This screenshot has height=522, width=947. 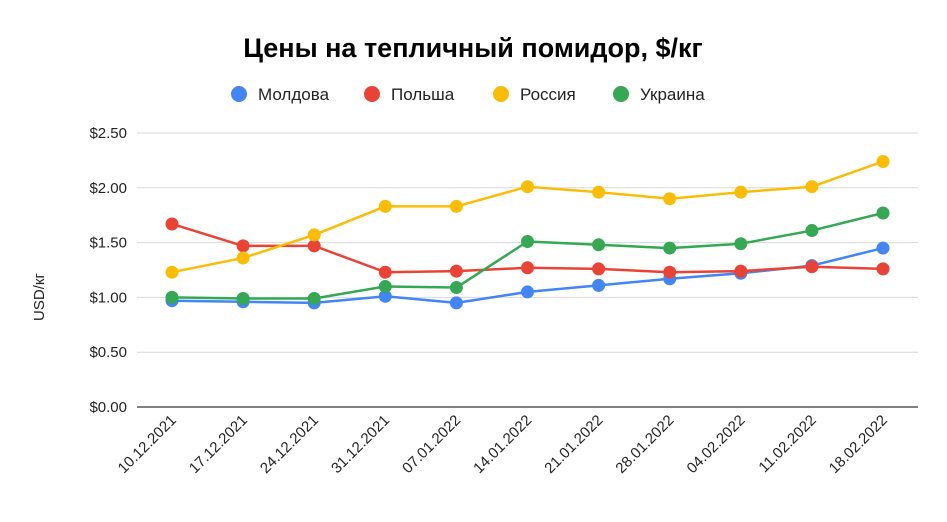 What do you see at coordinates (108, 407) in the screenshot?
I see `y-tick-label: $0.00` at bounding box center [108, 407].